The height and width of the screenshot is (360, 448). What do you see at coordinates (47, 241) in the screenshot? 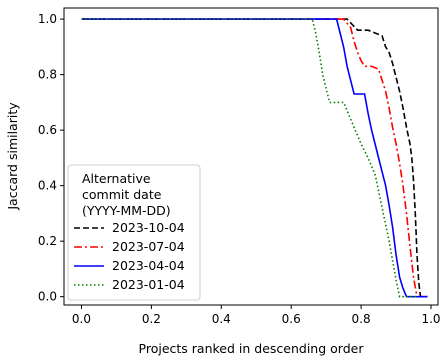
I see `y-tick-label: 0.2` at bounding box center [47, 241].